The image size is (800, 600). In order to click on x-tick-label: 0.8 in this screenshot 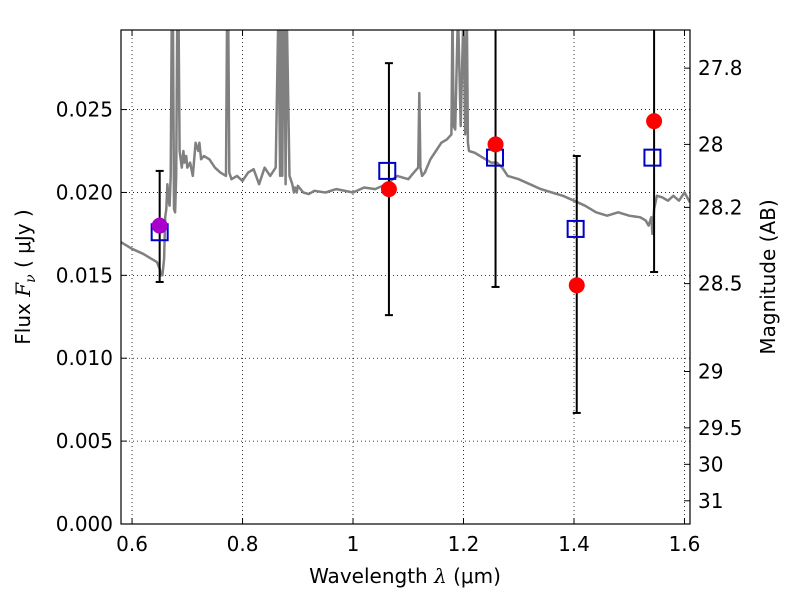, I will do `click(243, 544)`.